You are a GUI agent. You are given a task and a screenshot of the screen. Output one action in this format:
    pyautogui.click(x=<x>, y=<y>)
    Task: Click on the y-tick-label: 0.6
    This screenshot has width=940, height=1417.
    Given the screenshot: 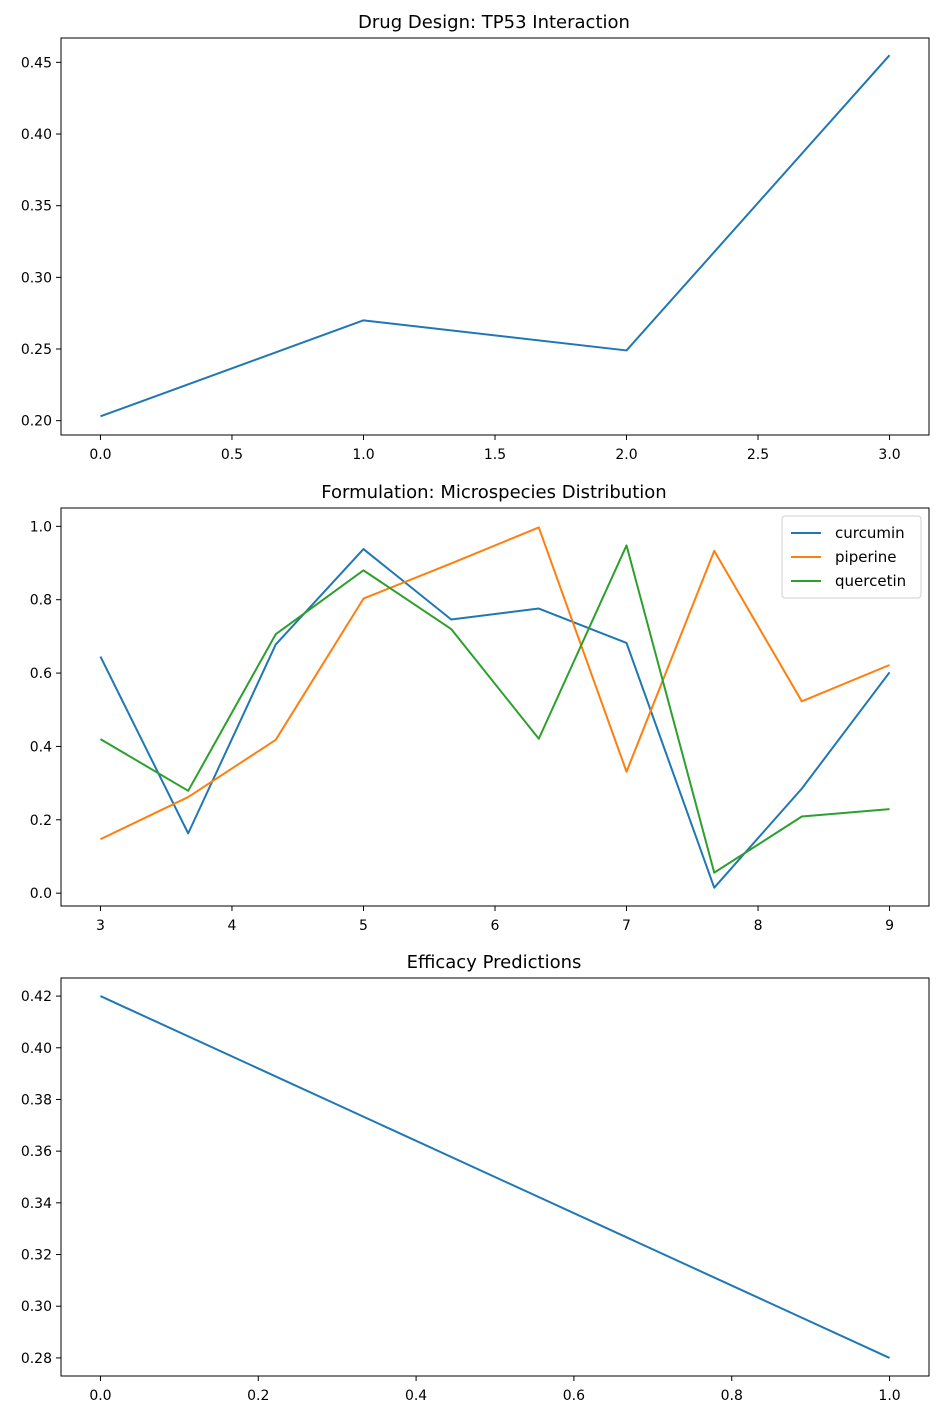 What is the action you would take?
    pyautogui.click(x=41, y=674)
    